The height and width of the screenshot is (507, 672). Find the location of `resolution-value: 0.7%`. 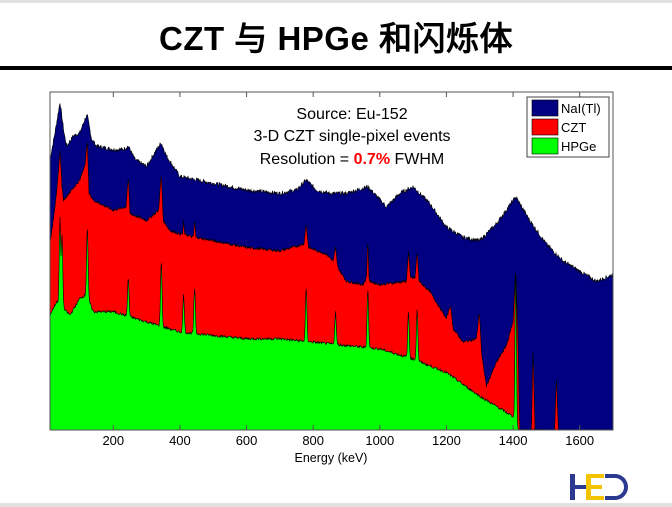

resolution-value: 0.7% is located at coordinates (372, 159).